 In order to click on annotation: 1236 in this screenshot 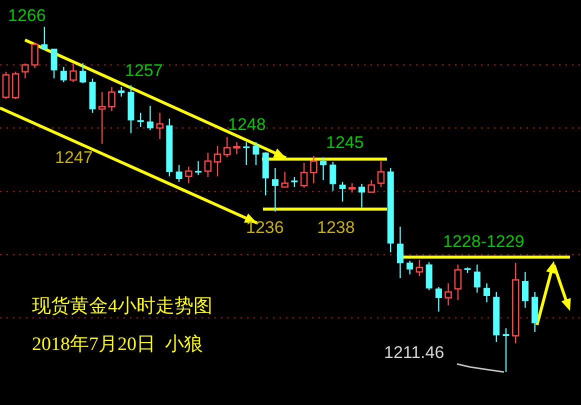, I will do `click(265, 227)`.